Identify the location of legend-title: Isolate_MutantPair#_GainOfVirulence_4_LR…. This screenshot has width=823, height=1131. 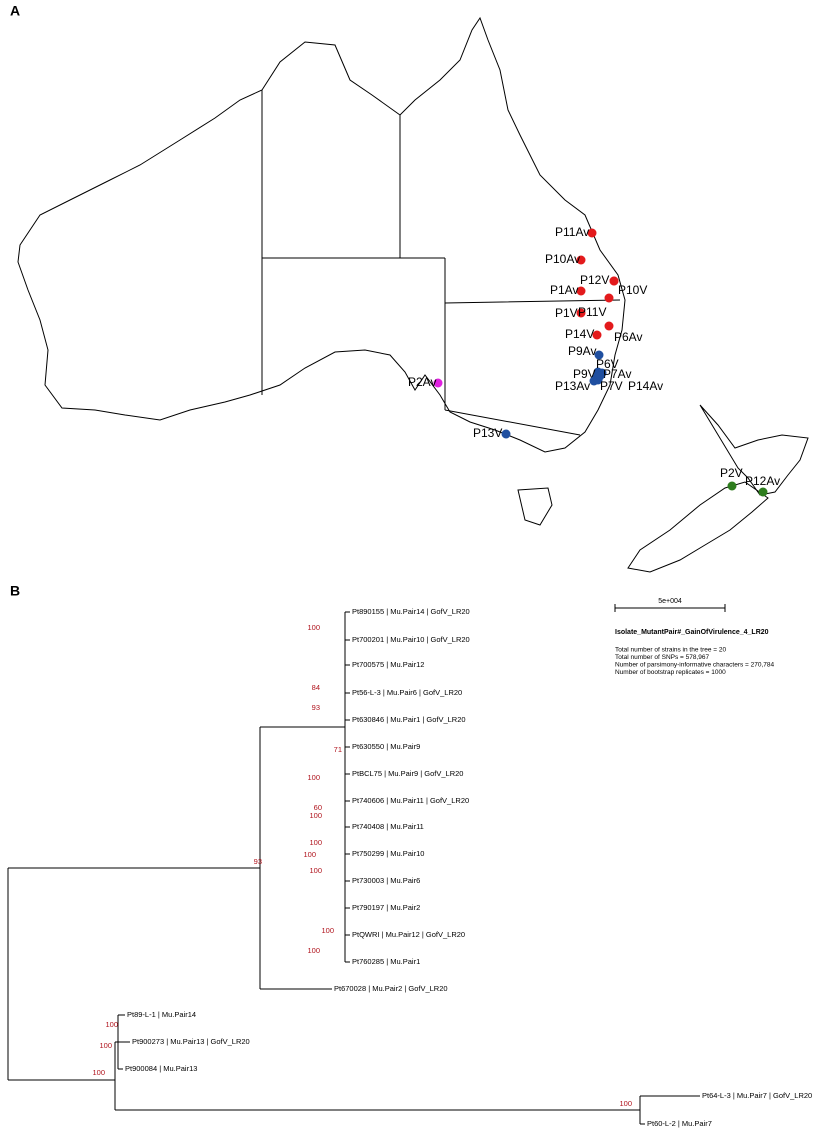
(692, 632).